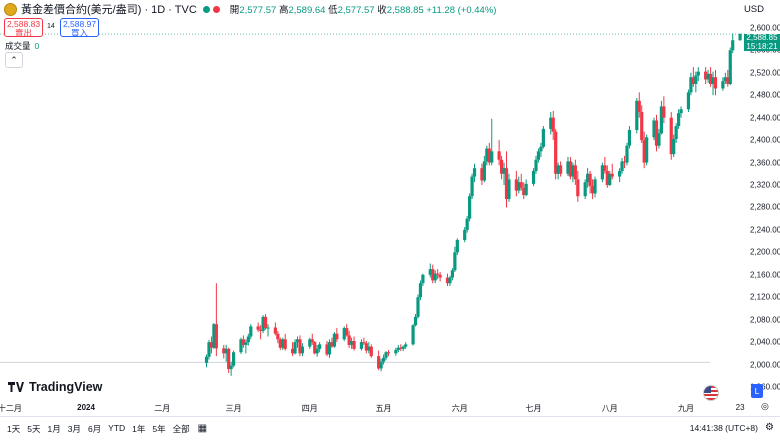  Describe the element at coordinates (765, 230) in the screenshot. I see `price-tick-label: 2,240.00` at that location.